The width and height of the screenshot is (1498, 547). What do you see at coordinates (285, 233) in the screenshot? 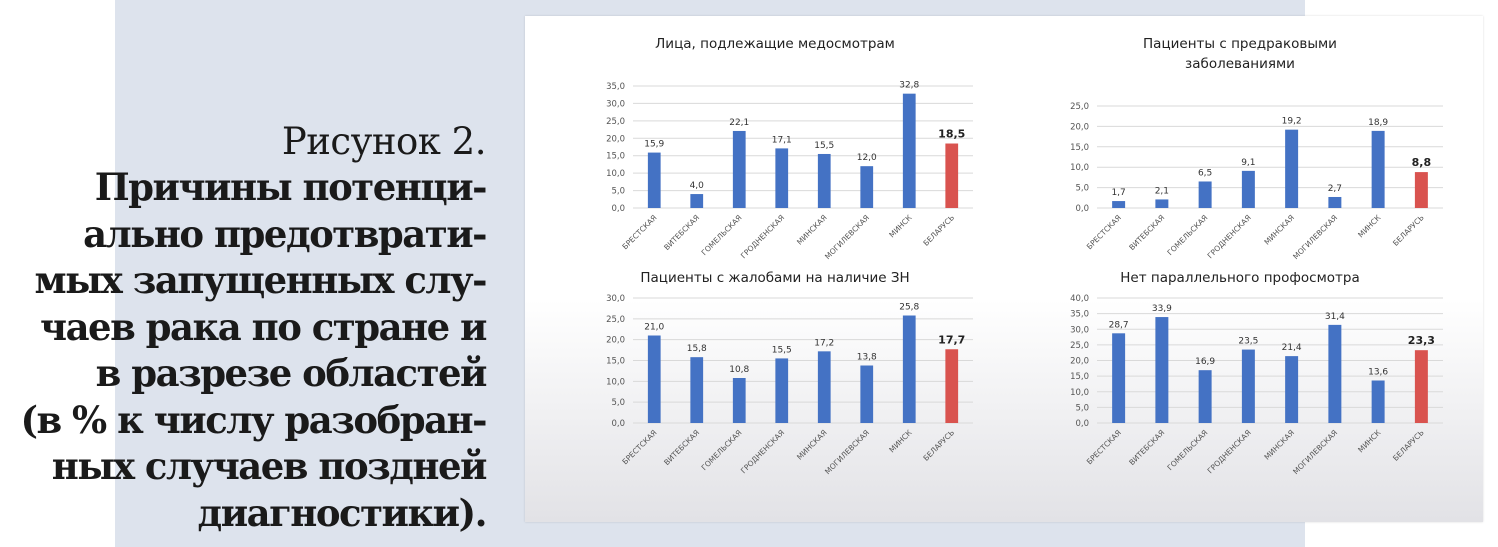
I see `caption-title-line: ально предотврати-` at bounding box center [285, 233].